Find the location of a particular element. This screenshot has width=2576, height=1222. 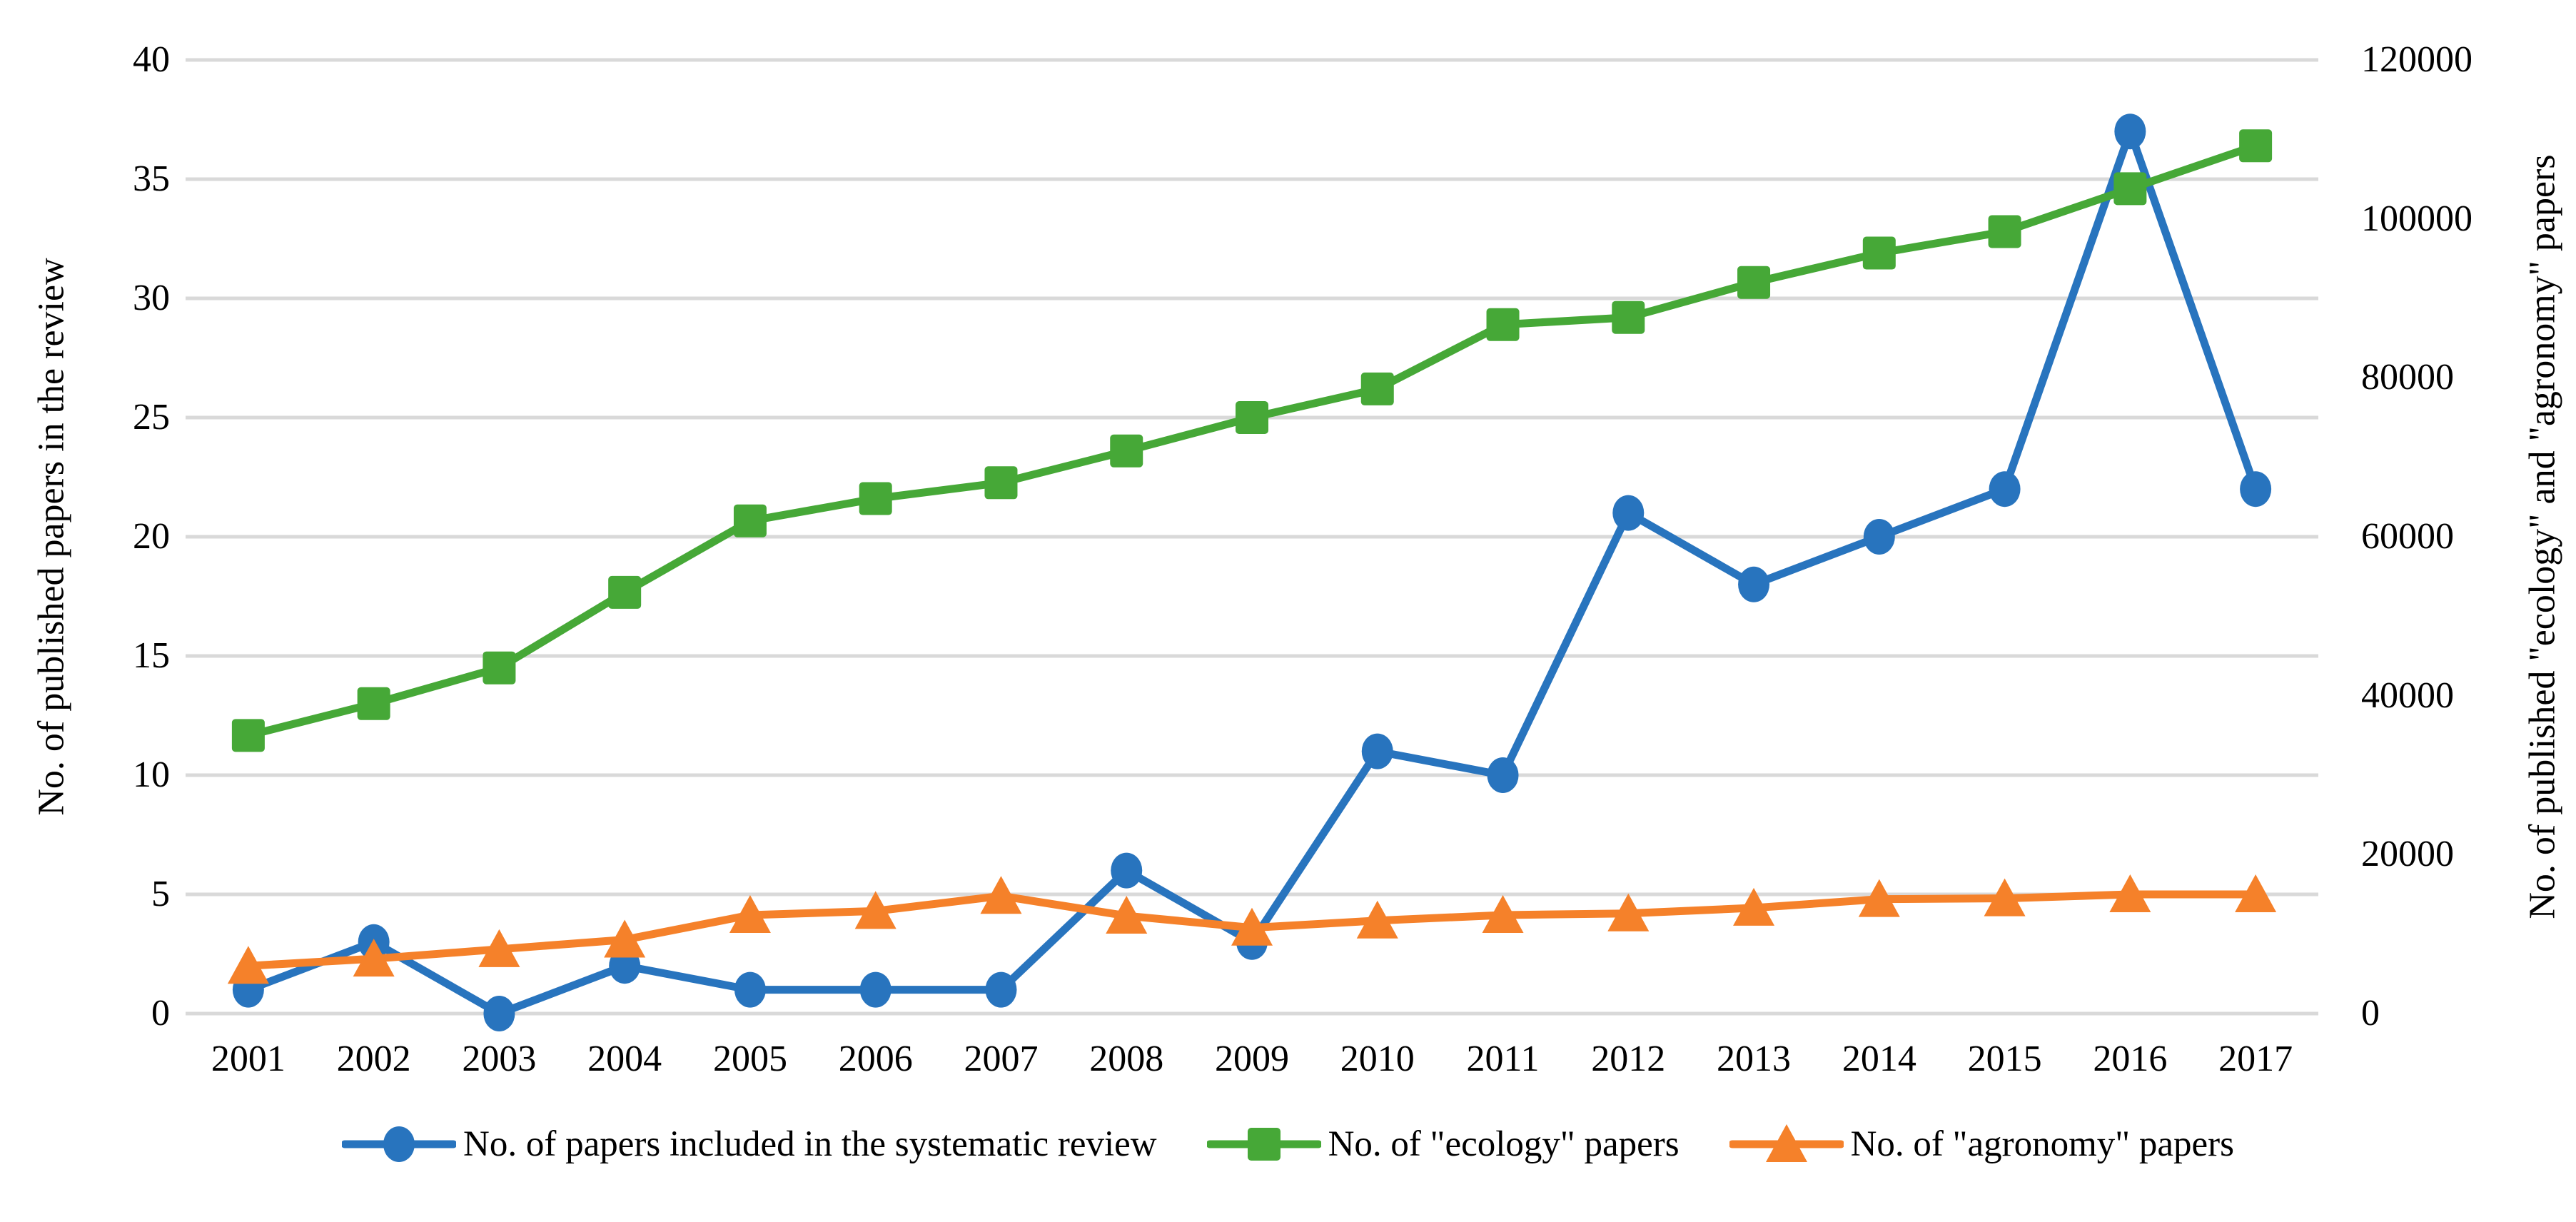

x-axis-year-label: 2009 is located at coordinates (1252, 1059).